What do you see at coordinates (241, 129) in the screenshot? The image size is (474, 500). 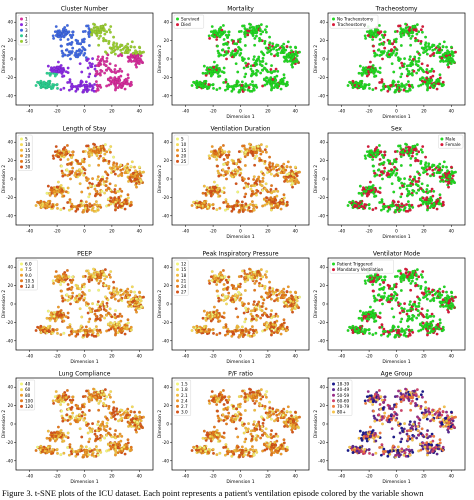 I see `plot-title: Ventilation Duration` at bounding box center [241, 129].